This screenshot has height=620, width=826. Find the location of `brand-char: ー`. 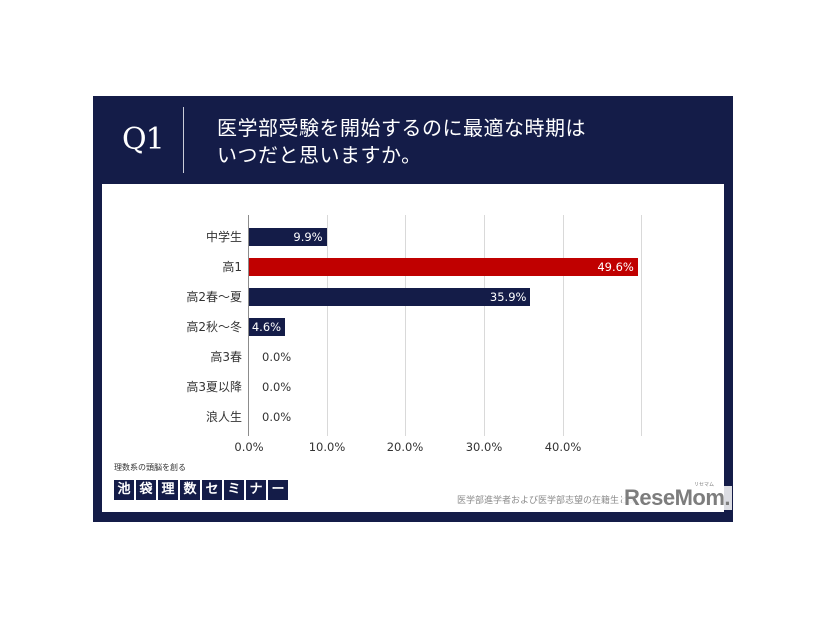

brand-char: ー is located at coordinates (278, 490).